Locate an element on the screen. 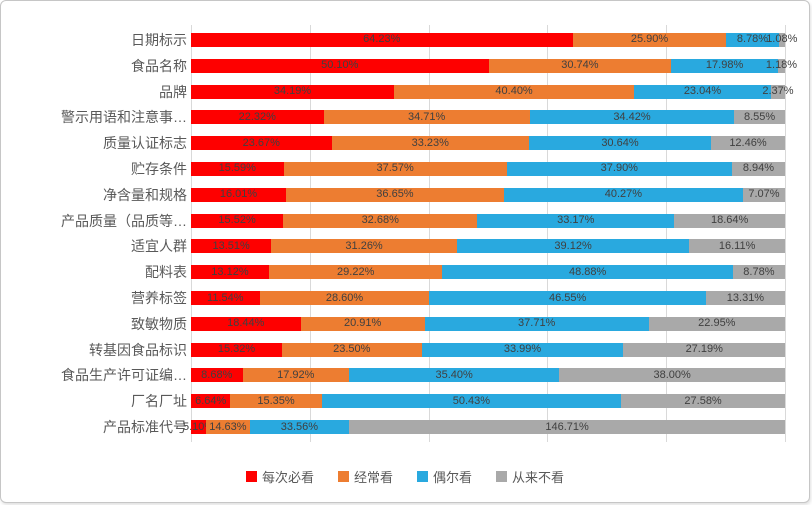 This screenshot has width=812, height=505. data-label: 8.94% is located at coordinates (758, 168).